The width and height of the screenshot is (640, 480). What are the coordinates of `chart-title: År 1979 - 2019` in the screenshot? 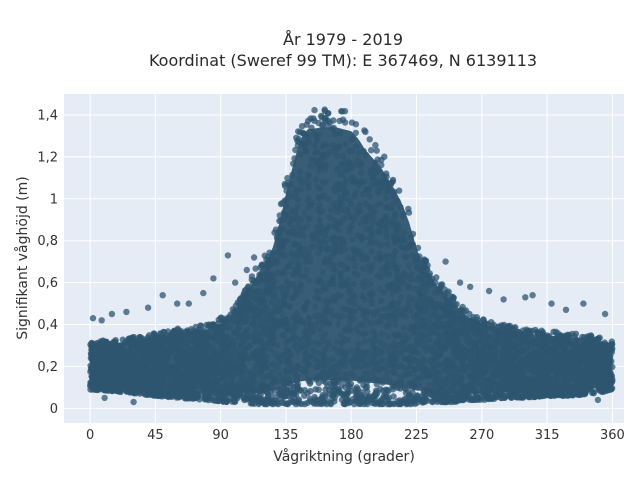 It's located at (343, 39).